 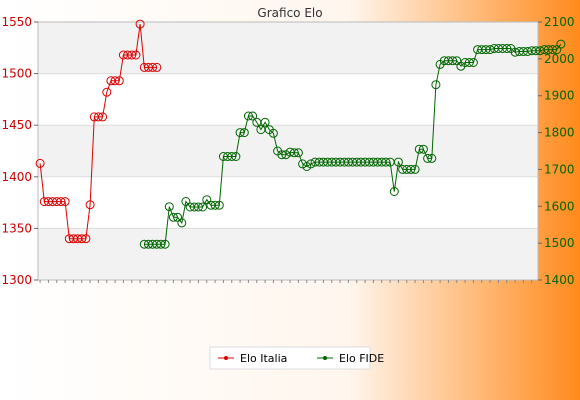 I want to click on right-tick-label: 1600, so click(x=559, y=206).